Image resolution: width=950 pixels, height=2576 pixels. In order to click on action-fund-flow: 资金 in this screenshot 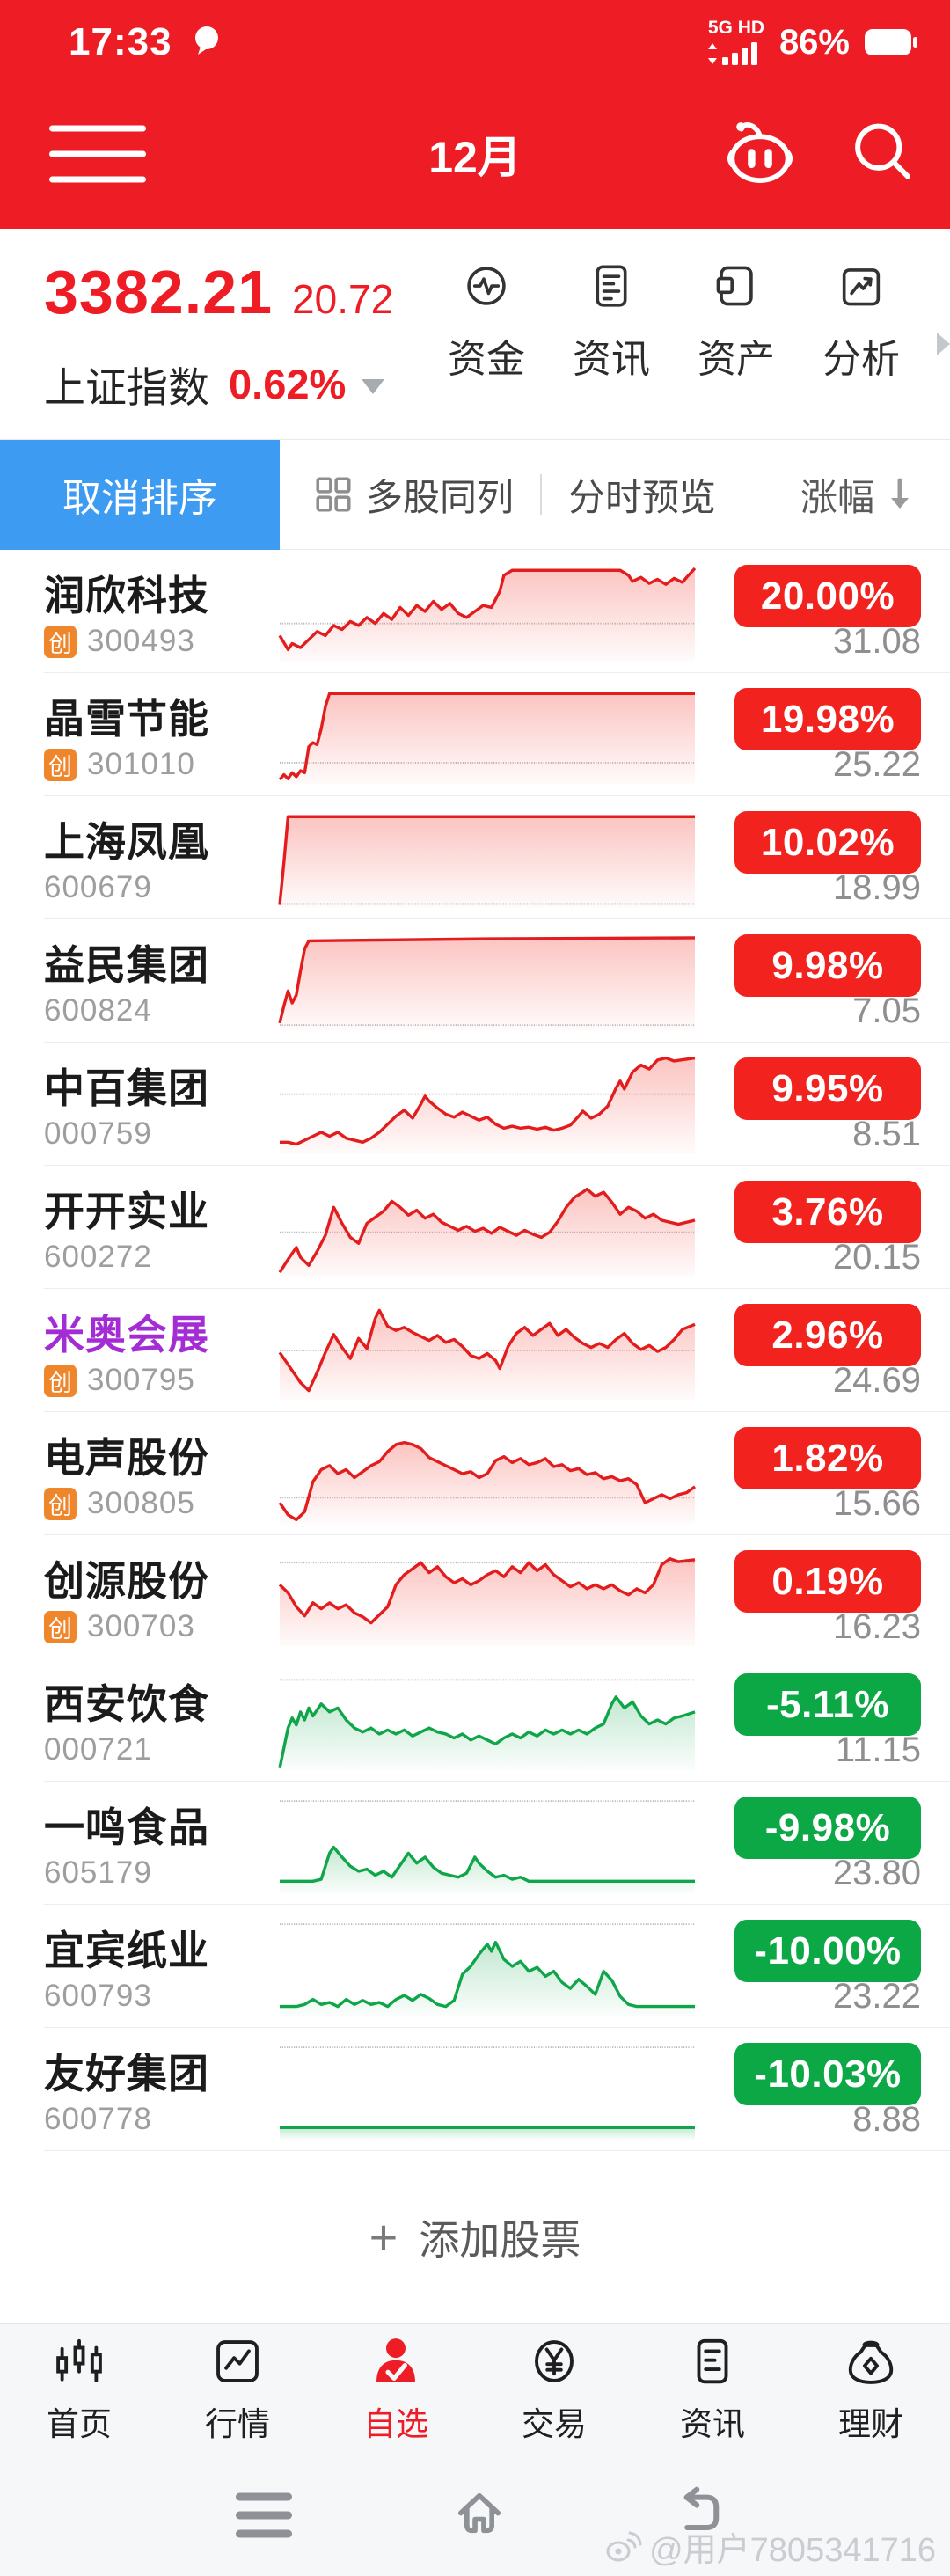, I will do `click(486, 322)`.